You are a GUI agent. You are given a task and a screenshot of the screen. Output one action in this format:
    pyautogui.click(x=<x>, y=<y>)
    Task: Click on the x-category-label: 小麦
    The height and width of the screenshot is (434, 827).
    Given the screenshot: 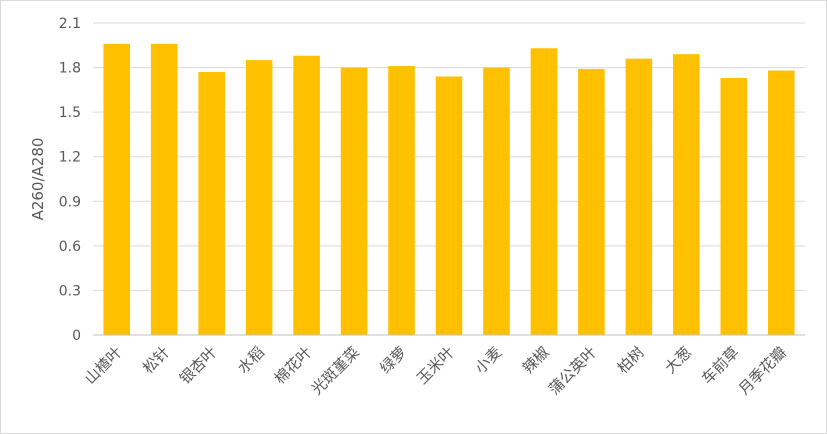 What is the action you would take?
    pyautogui.click(x=488, y=360)
    